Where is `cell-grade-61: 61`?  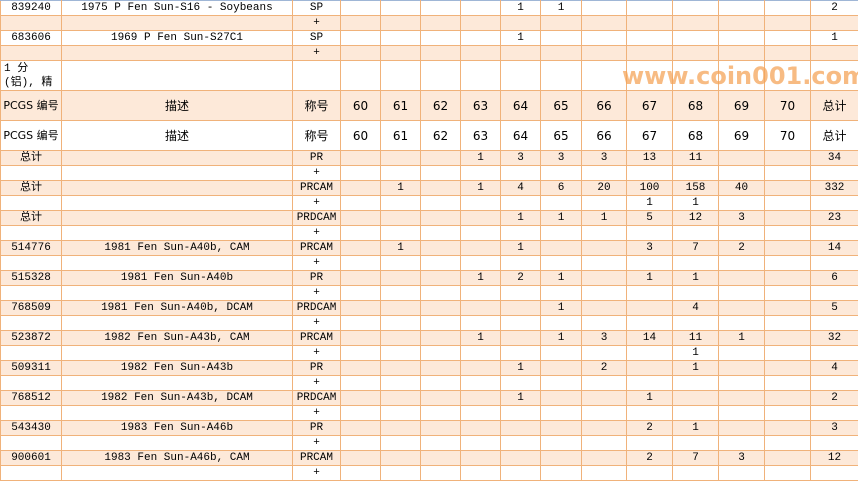
cell-grade-61: 61 is located at coordinates (400, 105).